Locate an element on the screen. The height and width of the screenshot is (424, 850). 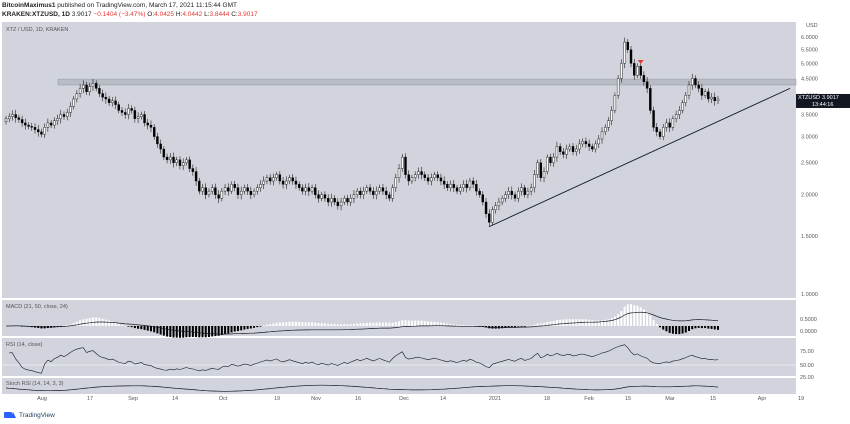
author-name: BitcoinMaximus1 is located at coordinates (29, 5).